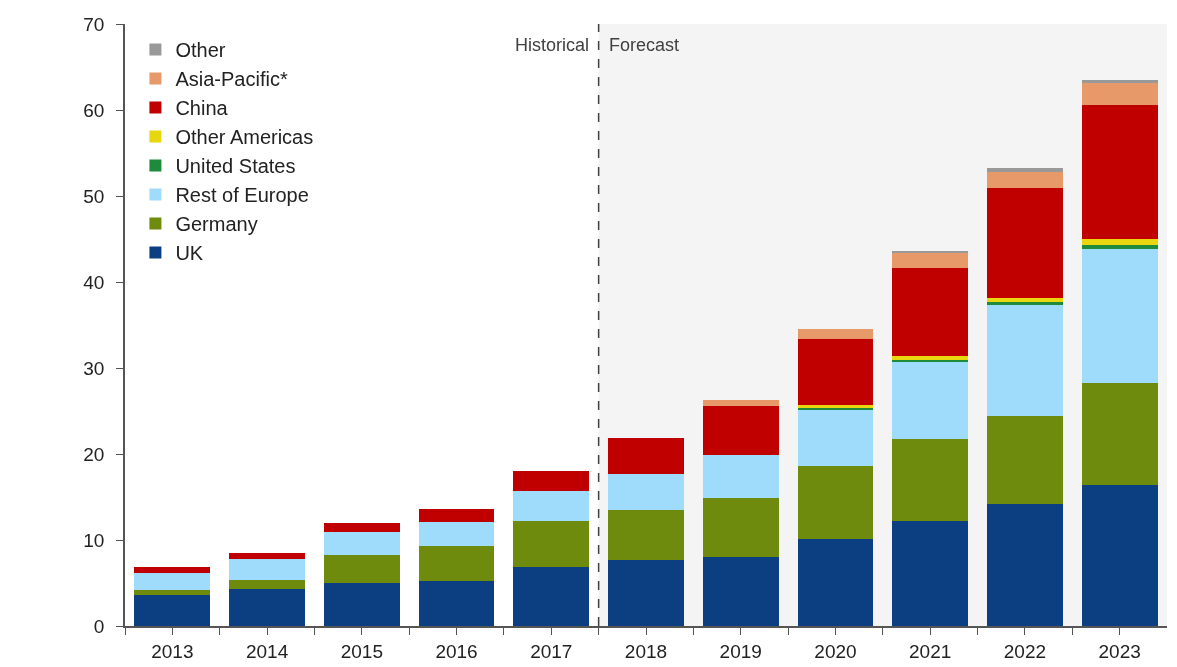 This screenshot has width=1177, height=667. Describe the element at coordinates (94, 196) in the screenshot. I see `y-tick-label: 50` at that location.